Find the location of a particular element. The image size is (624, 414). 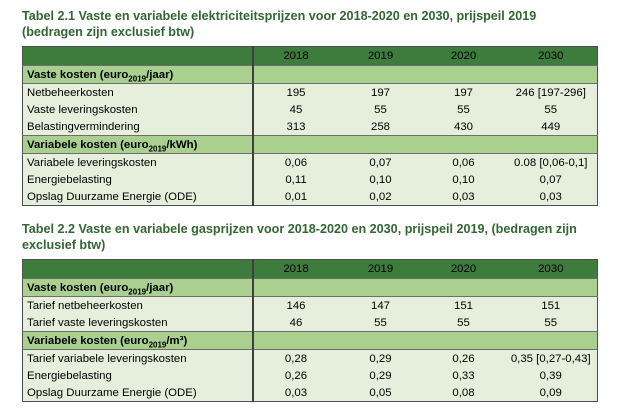

section-header-row: Variabele kosten (euro2019/kWh) is located at coordinates (310, 144).